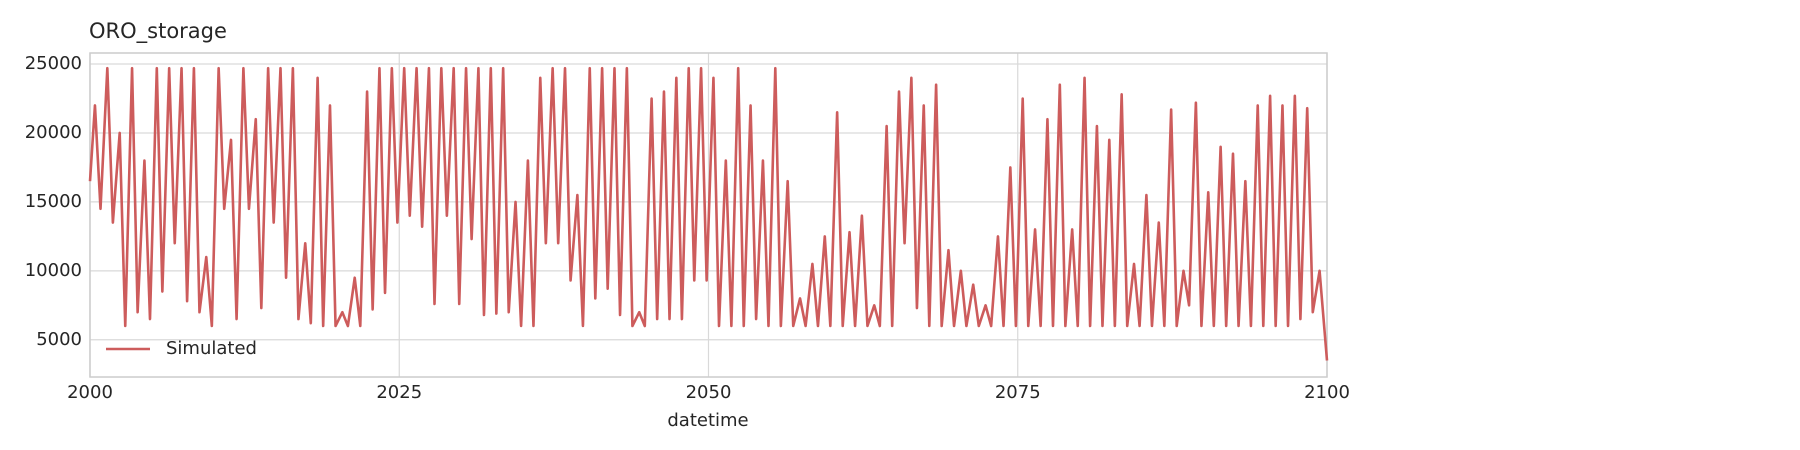  What do you see at coordinates (53, 270) in the screenshot?
I see `y-tick-label: 10000` at bounding box center [53, 270].